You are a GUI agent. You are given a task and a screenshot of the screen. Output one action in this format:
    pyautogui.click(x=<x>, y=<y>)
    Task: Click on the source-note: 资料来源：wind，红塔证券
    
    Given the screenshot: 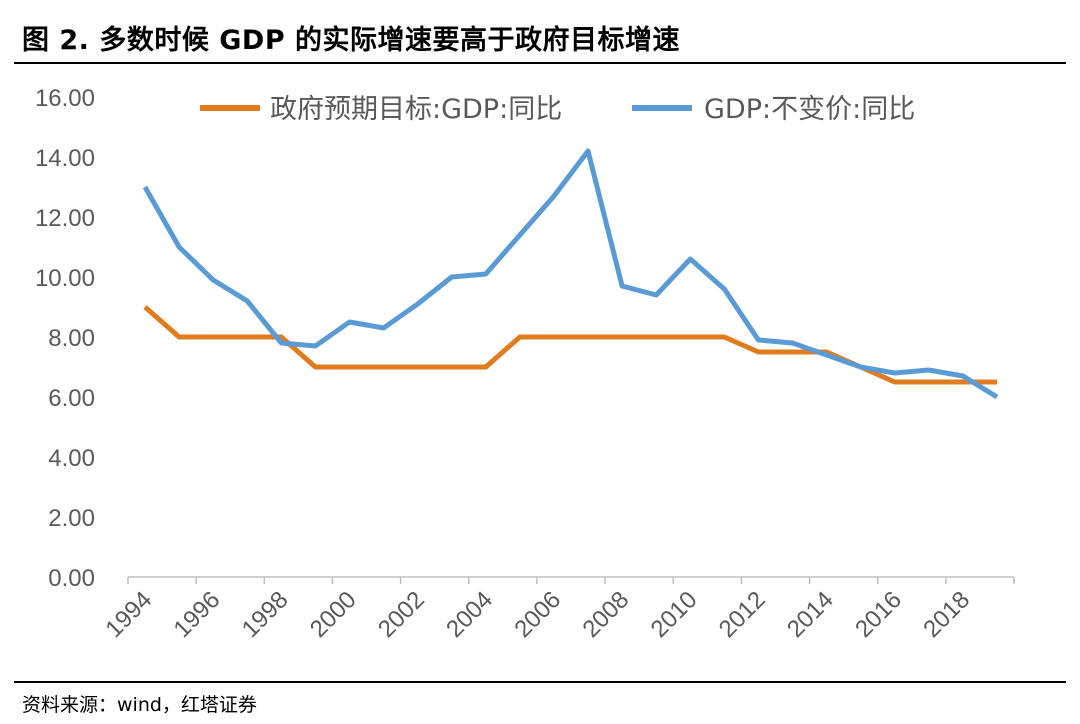 What is the action you would take?
    pyautogui.click(x=139, y=705)
    